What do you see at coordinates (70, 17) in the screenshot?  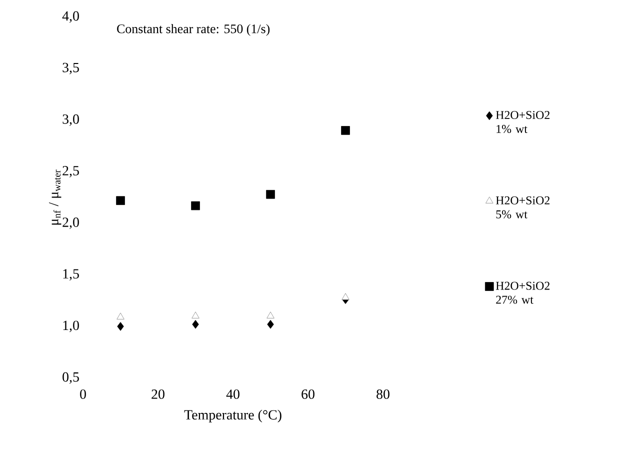 I see `y-tick-label: 4,0` at bounding box center [70, 17].